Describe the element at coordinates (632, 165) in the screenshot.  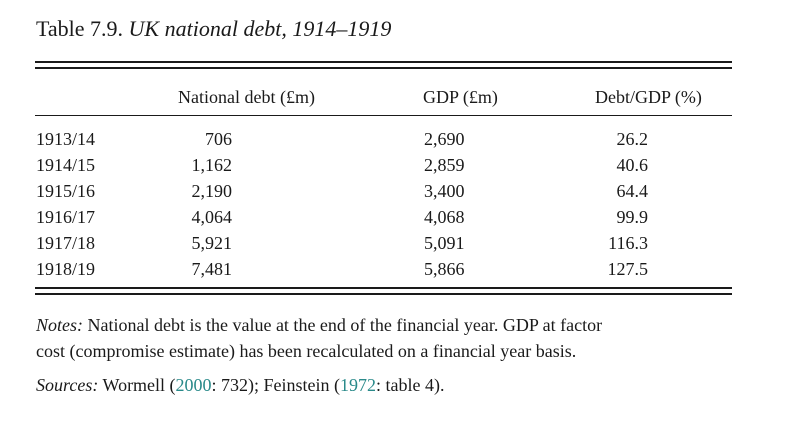
I see `row-debt-gdp: 40.6` at that location.